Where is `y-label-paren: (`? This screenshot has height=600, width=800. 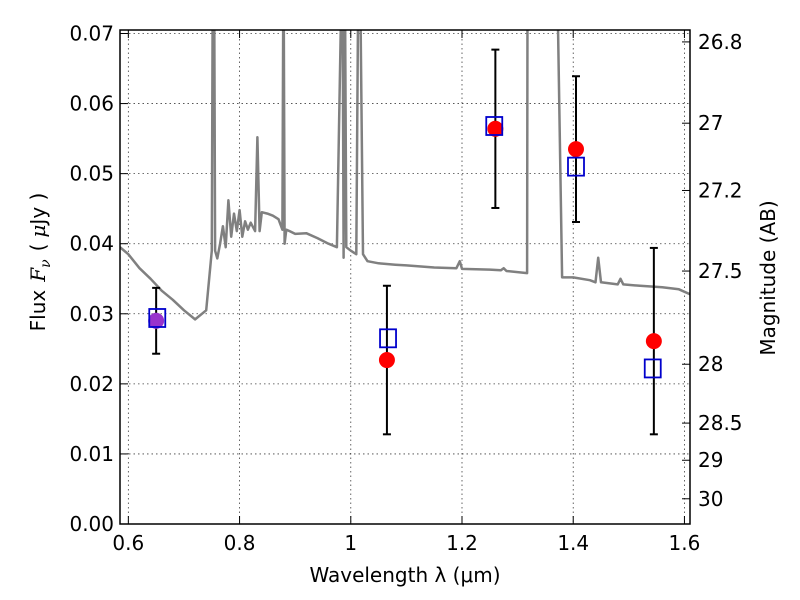 y-label-paren: ( is located at coordinates (38, 248).